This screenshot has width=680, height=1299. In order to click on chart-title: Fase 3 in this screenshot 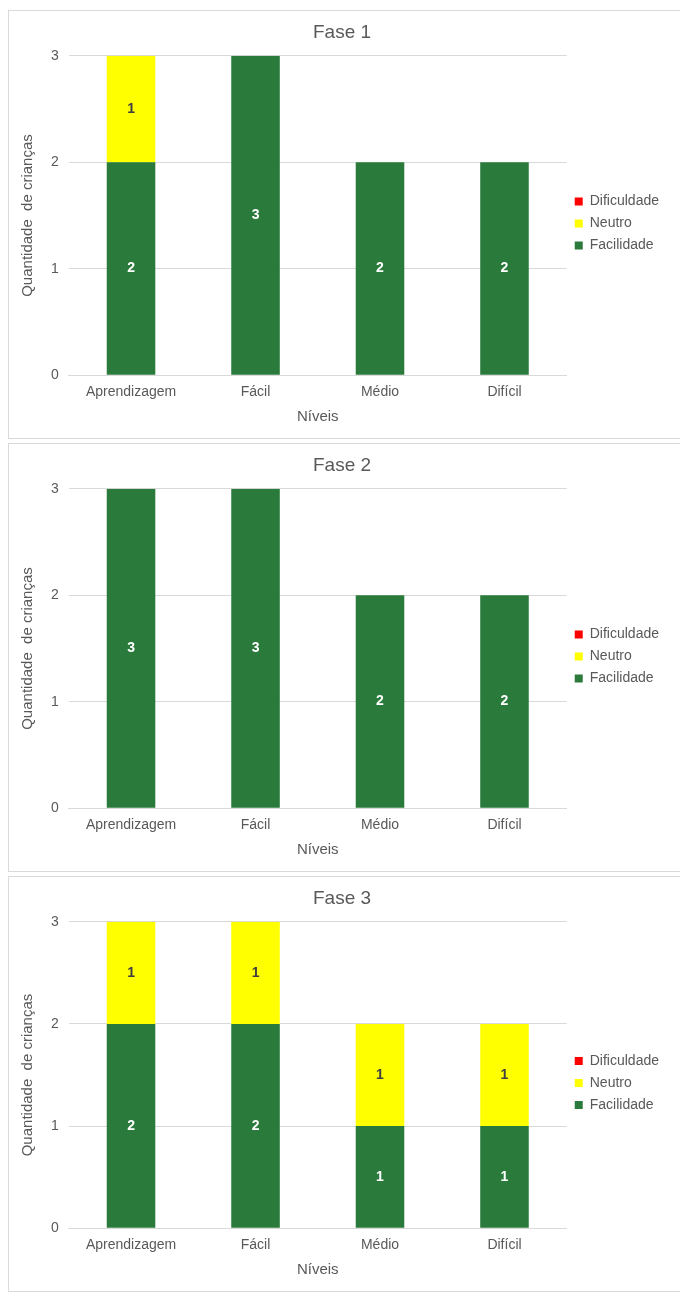, I will do `click(342, 897)`.